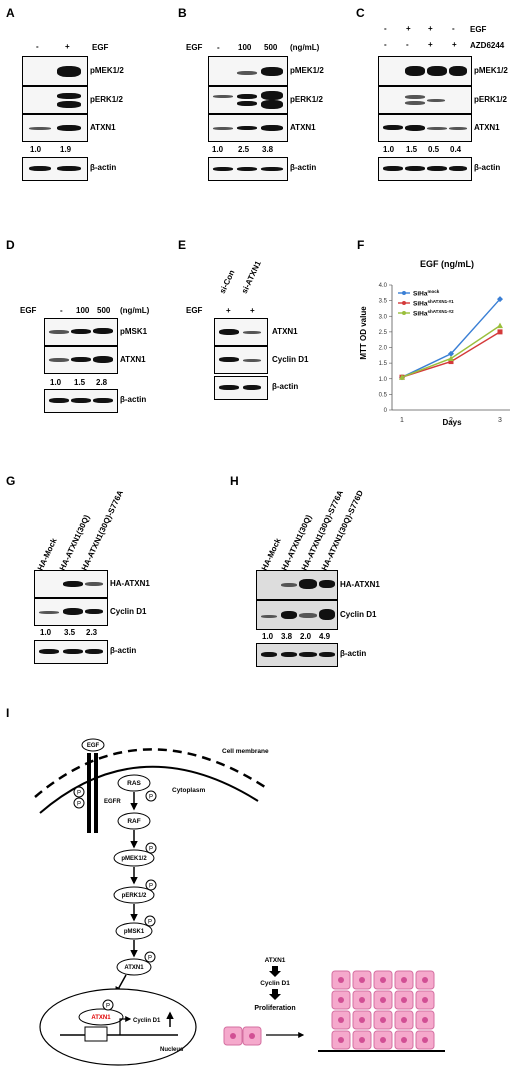  What do you see at coordinates (172, 1050) in the screenshot?
I see `nucleus-label: Nucleus` at bounding box center [172, 1050].